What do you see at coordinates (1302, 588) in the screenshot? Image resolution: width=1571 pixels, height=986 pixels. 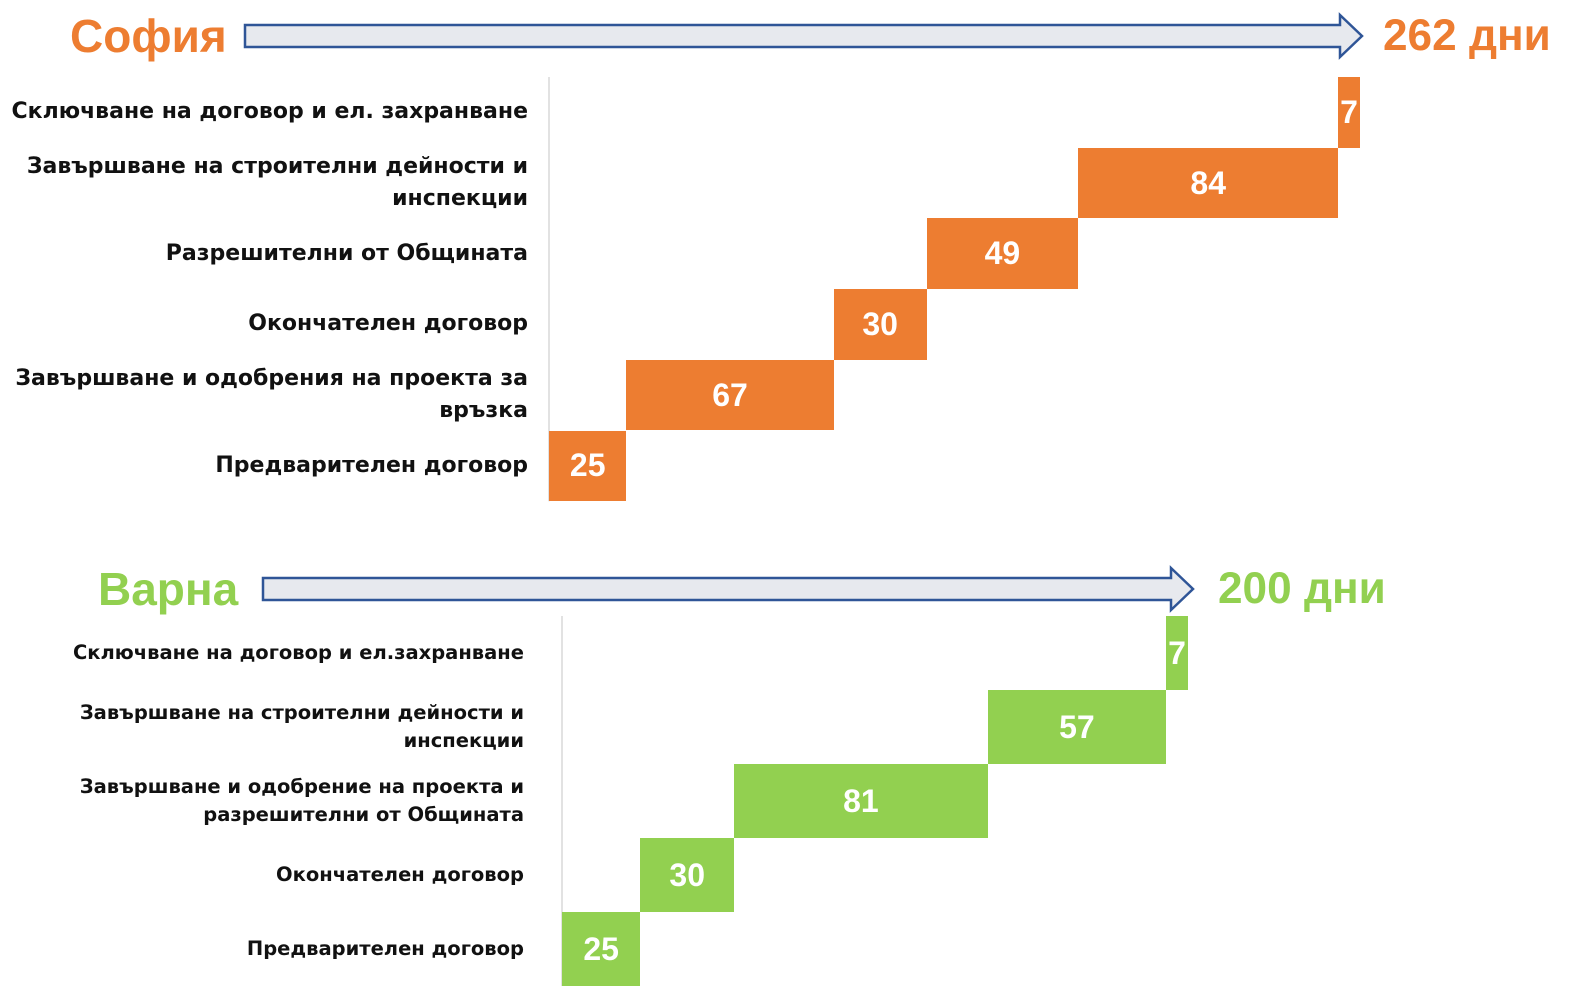 I see `total-label: 200 дни` at bounding box center [1302, 588].